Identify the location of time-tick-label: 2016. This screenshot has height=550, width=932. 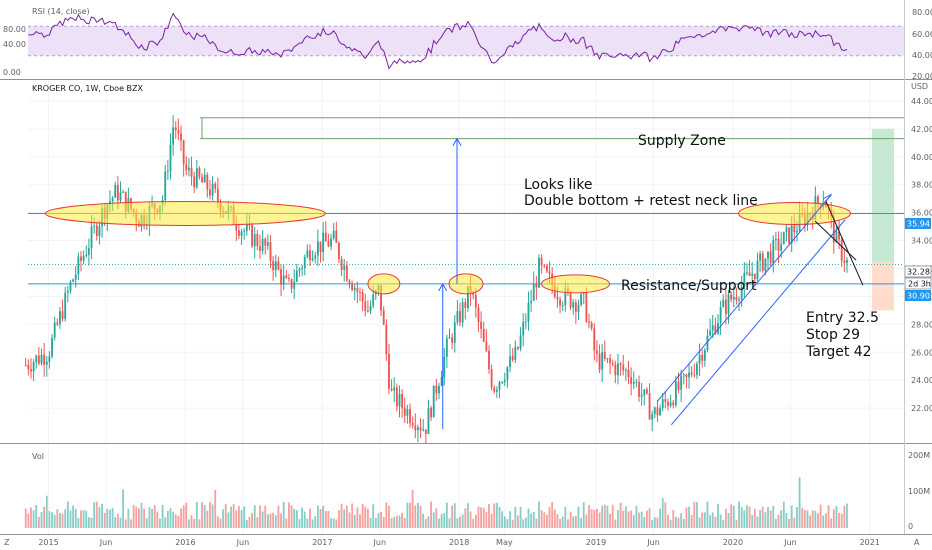
(185, 542).